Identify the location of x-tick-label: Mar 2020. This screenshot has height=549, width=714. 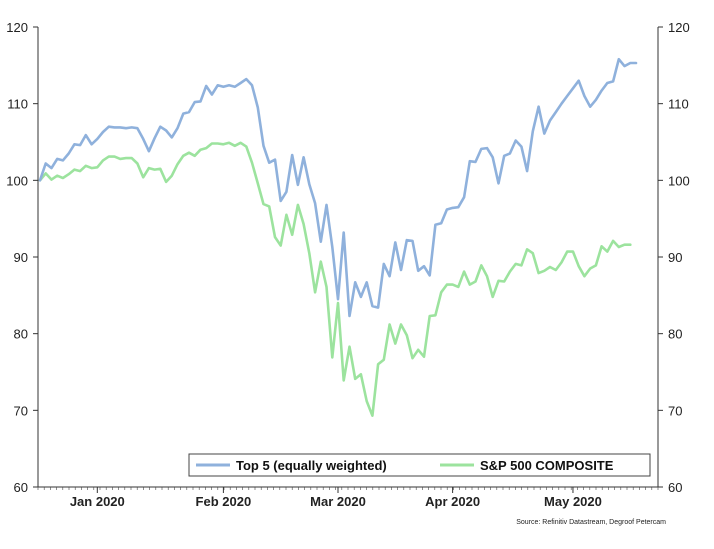
(338, 501).